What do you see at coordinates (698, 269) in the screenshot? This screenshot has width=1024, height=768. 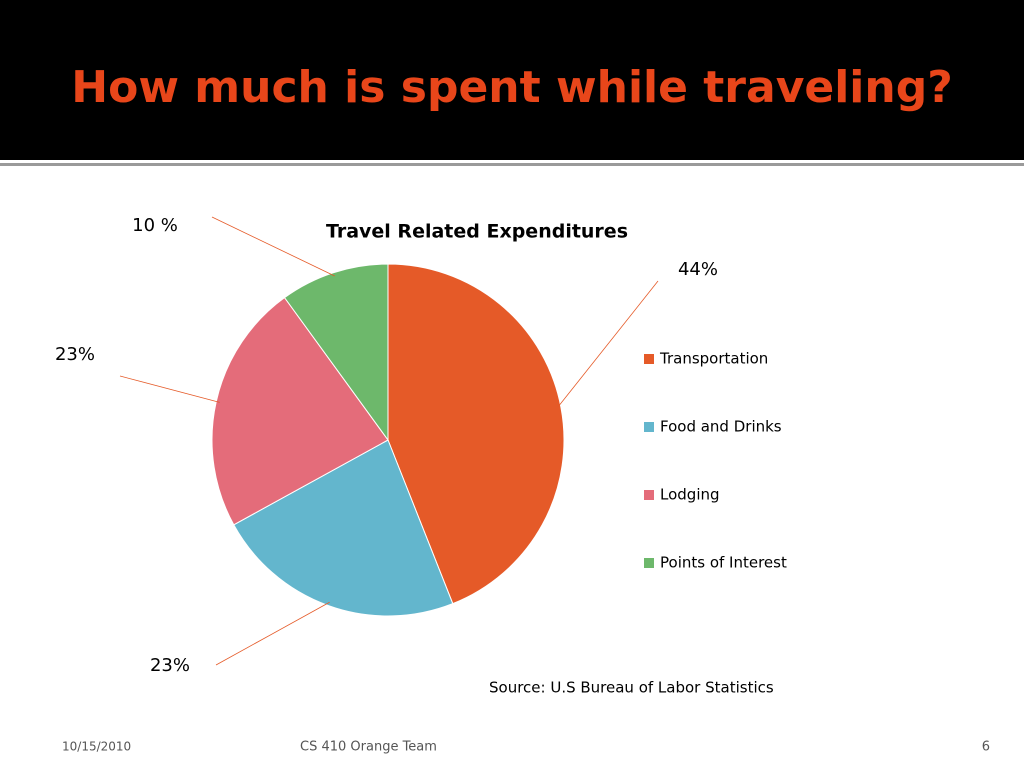 I see `data-label: 44%` at bounding box center [698, 269].